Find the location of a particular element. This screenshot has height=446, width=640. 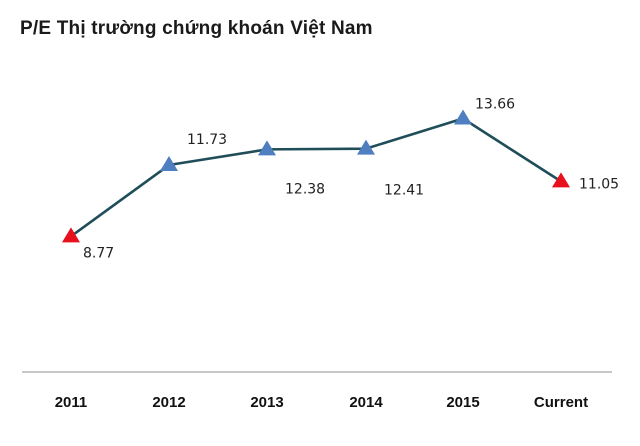

data-label: 8.77 is located at coordinates (98, 253).